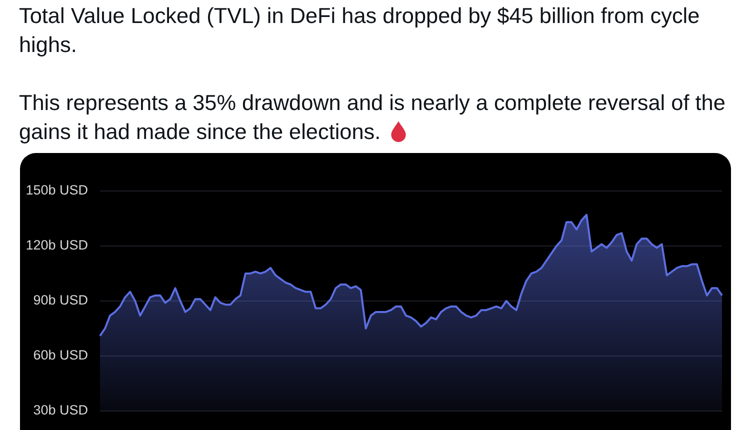  What do you see at coordinates (60, 300) in the screenshot?
I see `y-tick-label: 90b USD` at bounding box center [60, 300].